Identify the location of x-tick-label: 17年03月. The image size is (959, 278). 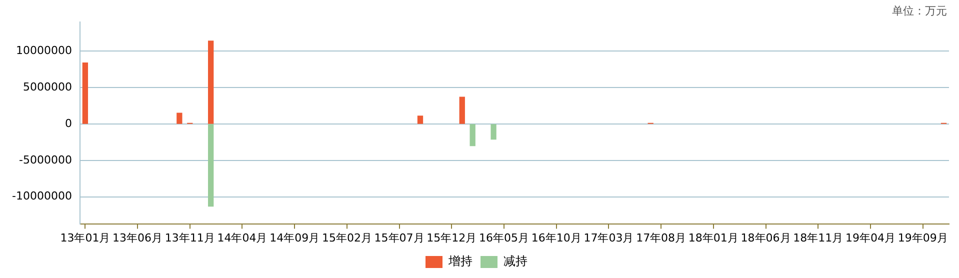
(609, 237).